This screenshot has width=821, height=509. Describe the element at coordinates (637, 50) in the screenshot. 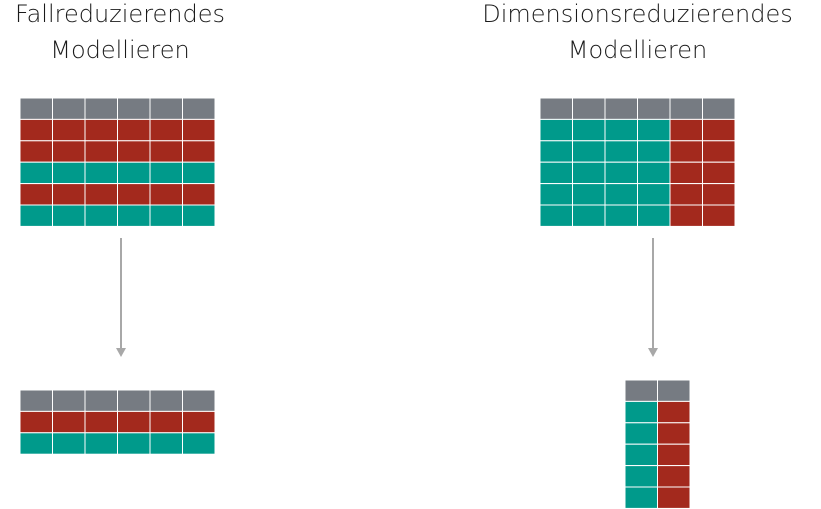

I see `right-title-line2: Modellieren` at that location.